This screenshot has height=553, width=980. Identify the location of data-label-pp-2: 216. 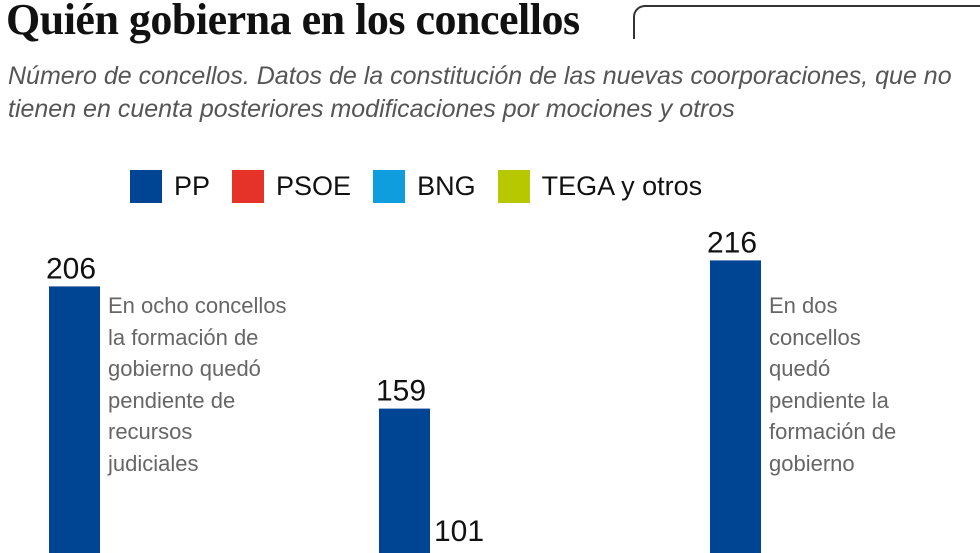
(732, 242).